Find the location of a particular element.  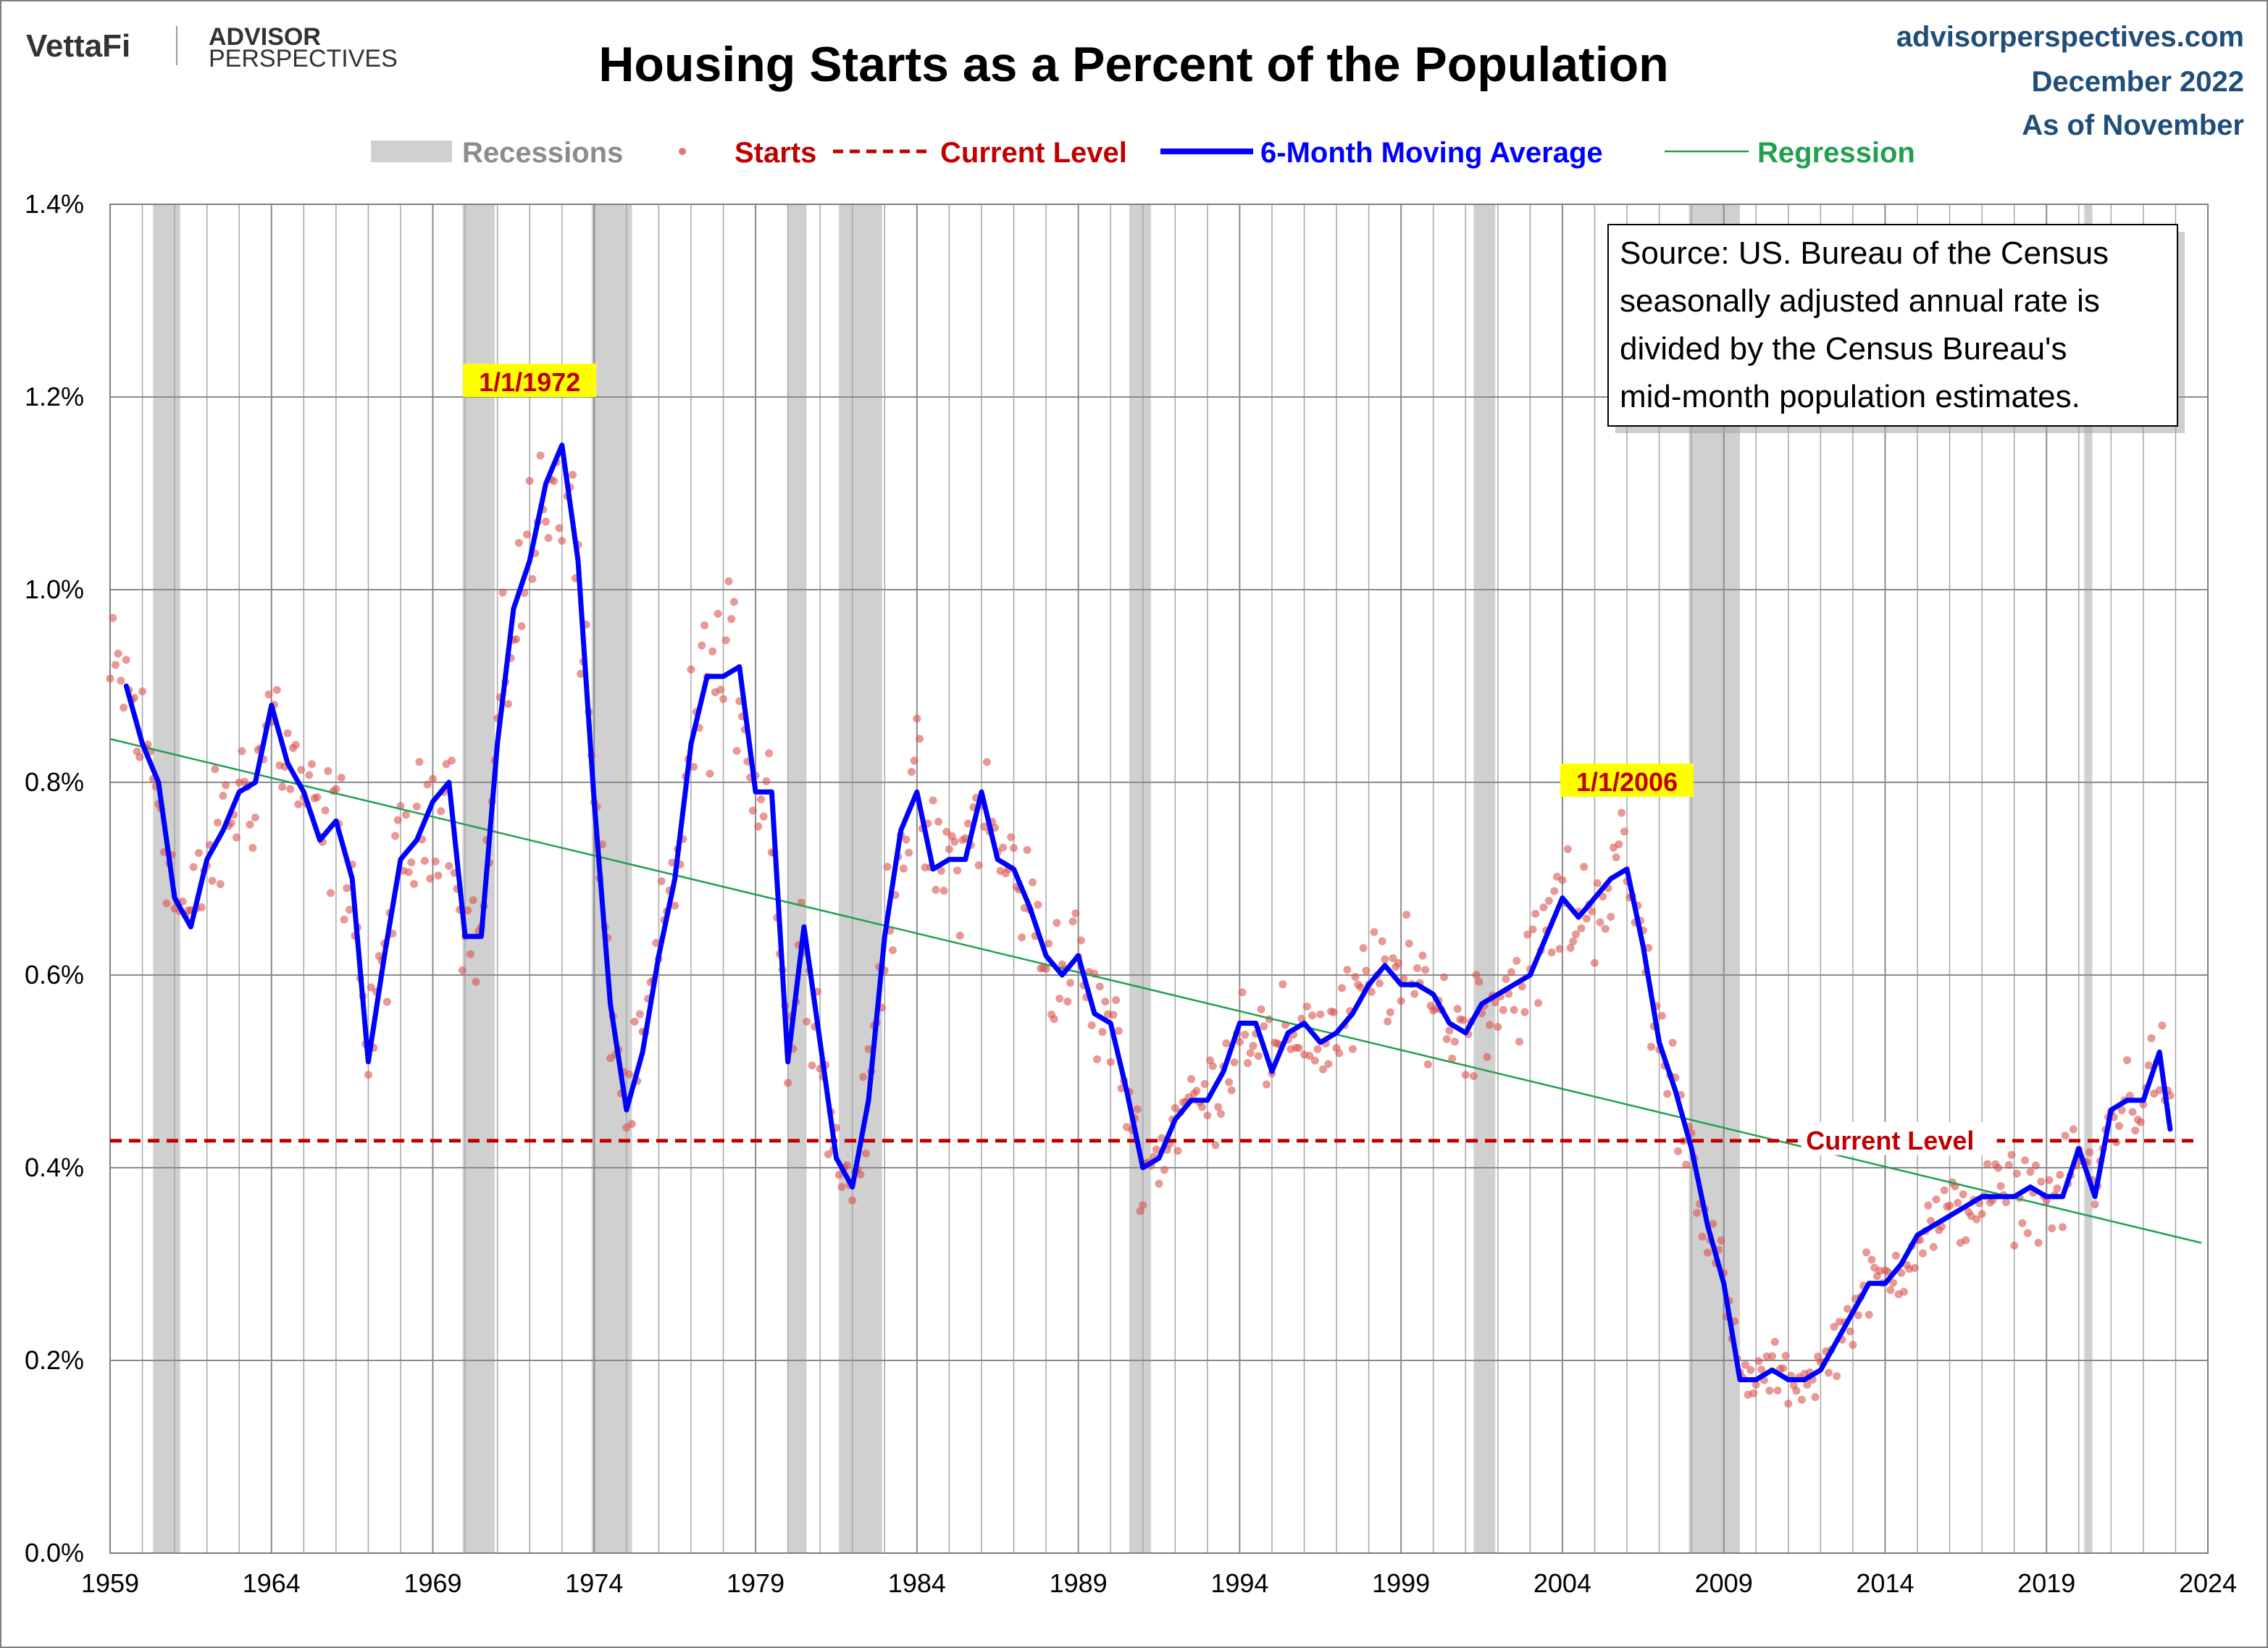

logo-advisor-text: ADVISOR is located at coordinates (265, 37).